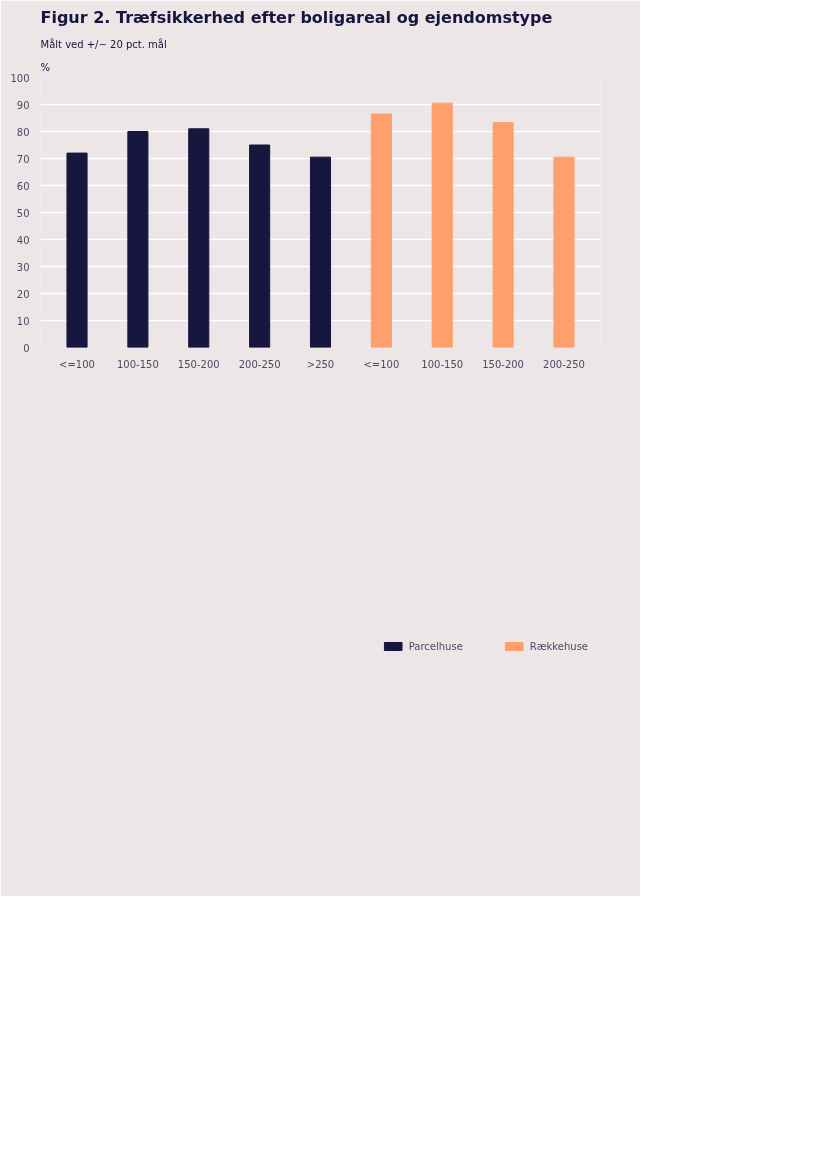 The height and width of the screenshot is (1169, 827). I want to click on chart-title: Figur 2. Træfsikkerhed efter boligareal og ejendomstype, so click(296, 17).